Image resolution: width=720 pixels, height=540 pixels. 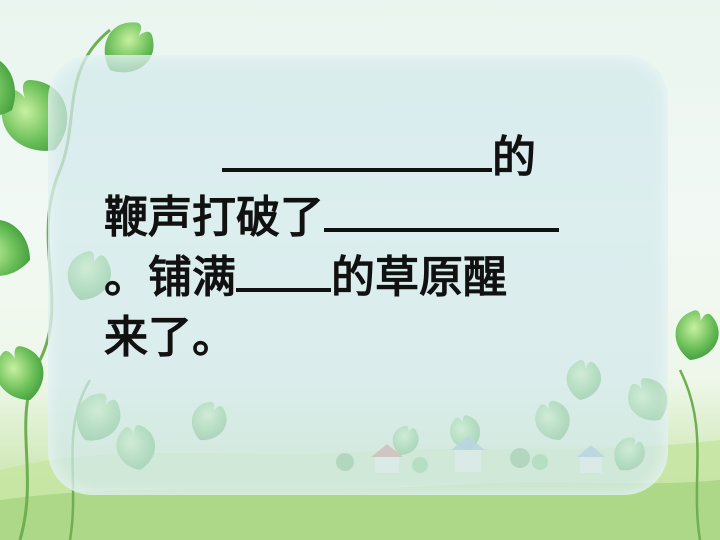 What do you see at coordinates (170, 277) in the screenshot?
I see `passage-text: 。铺满` at bounding box center [170, 277].